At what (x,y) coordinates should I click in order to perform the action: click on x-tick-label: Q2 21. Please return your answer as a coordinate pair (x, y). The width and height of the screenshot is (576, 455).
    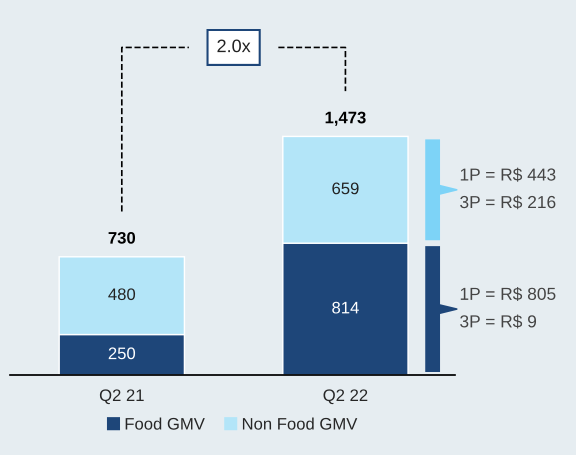
    Looking at the image, I should click on (122, 396).